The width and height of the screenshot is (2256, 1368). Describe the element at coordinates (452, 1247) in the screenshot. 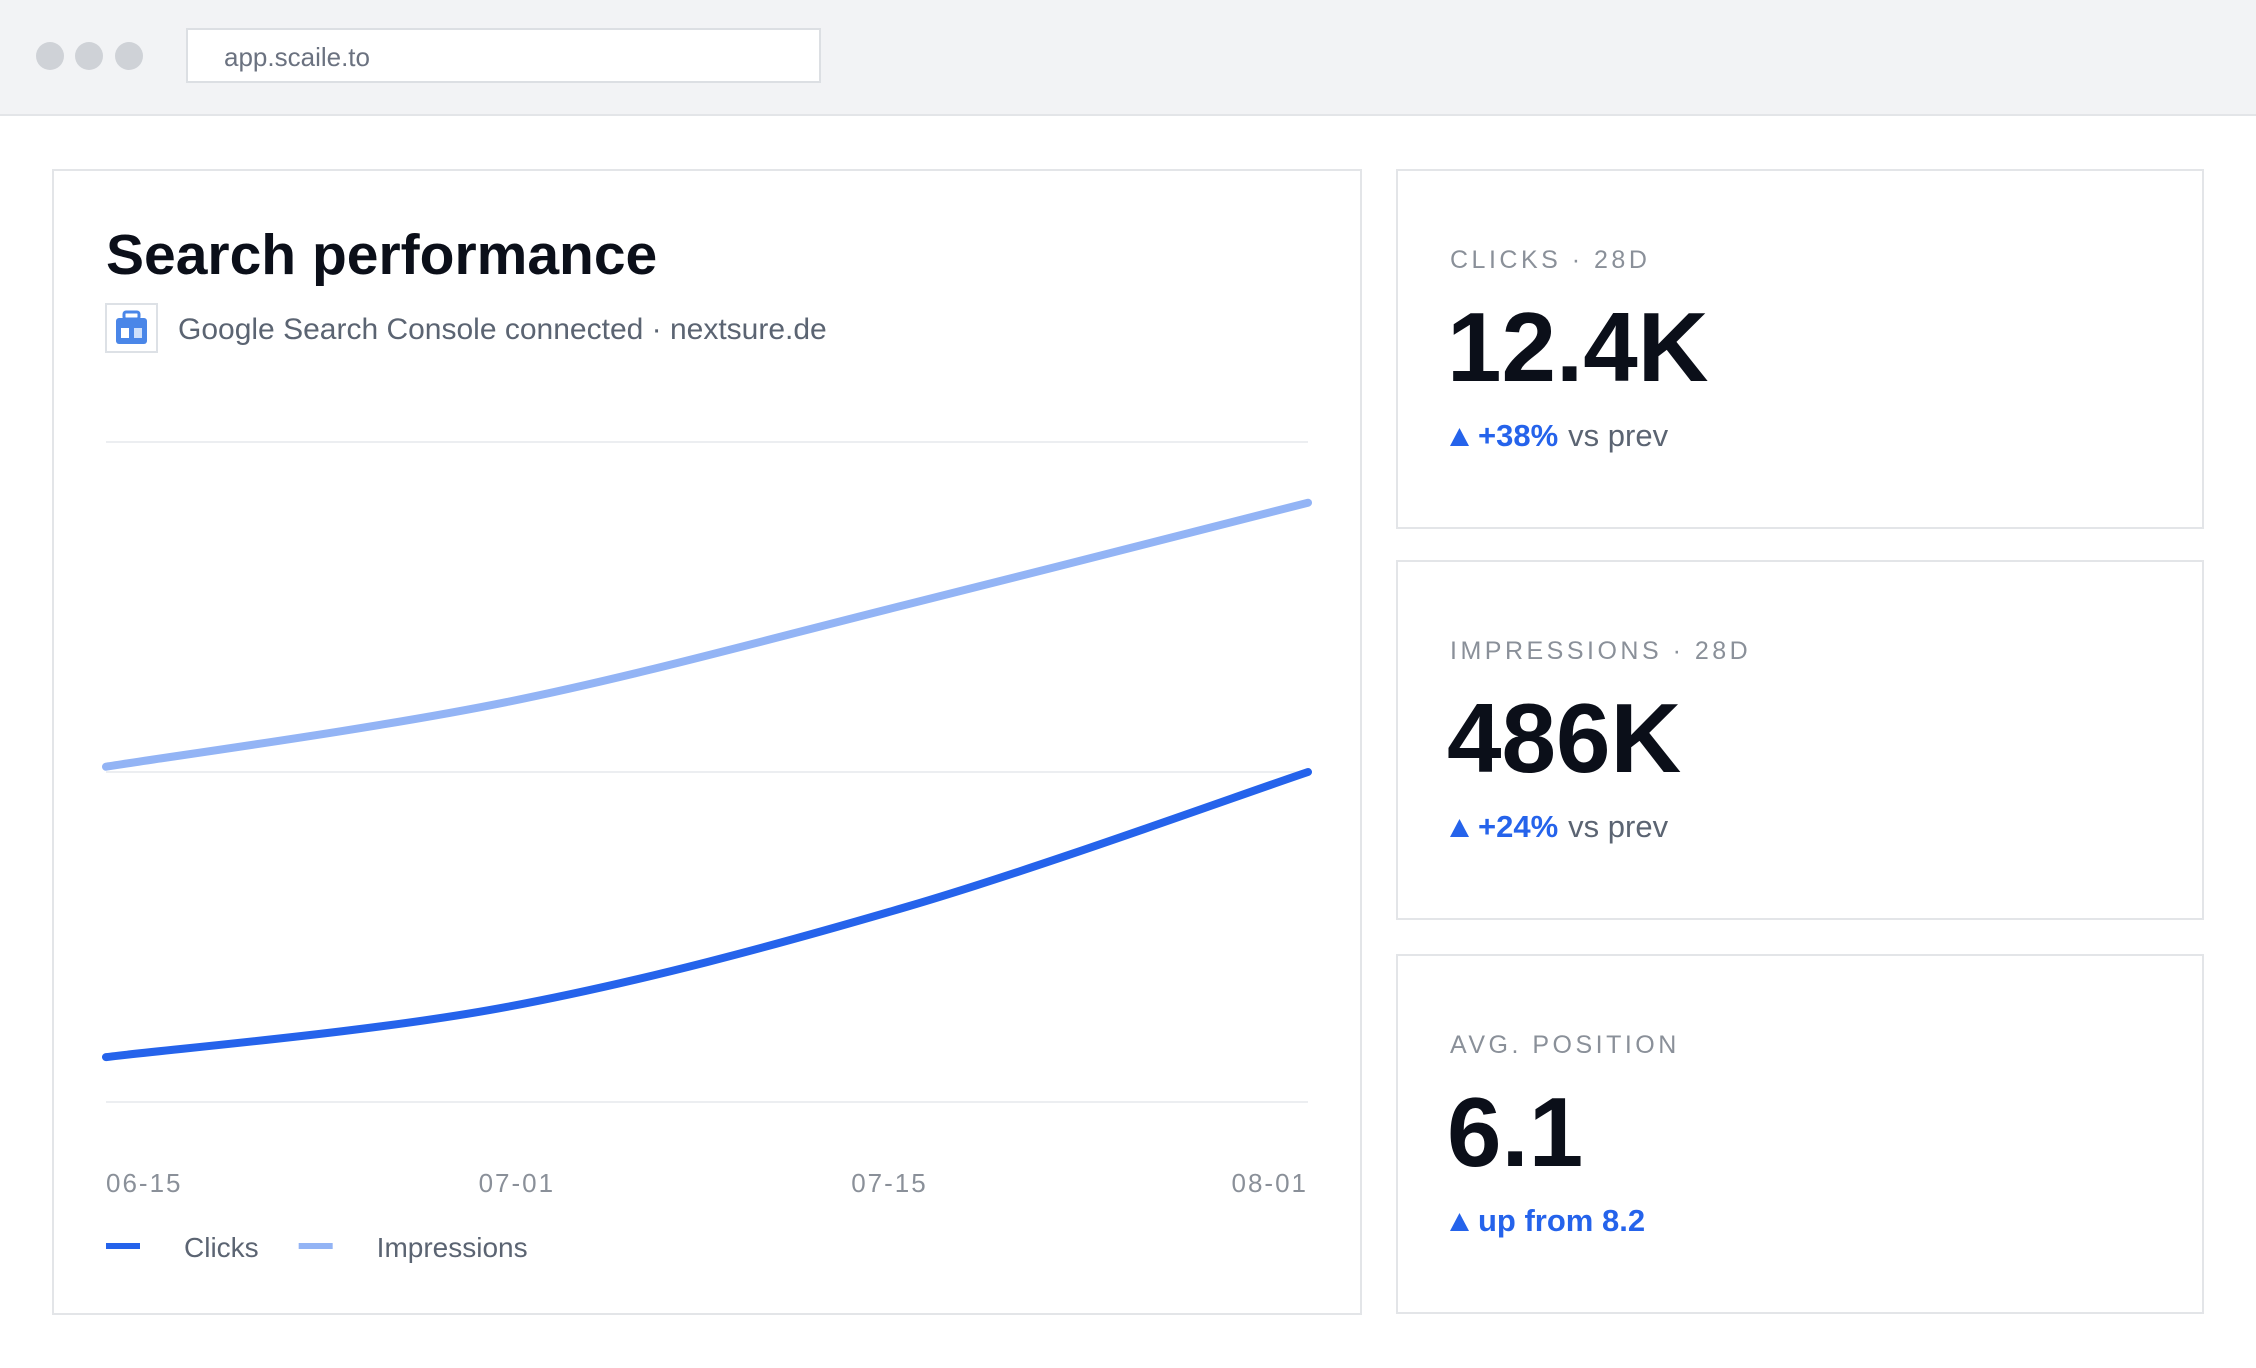

I see `legend-label: Impressions` at that location.